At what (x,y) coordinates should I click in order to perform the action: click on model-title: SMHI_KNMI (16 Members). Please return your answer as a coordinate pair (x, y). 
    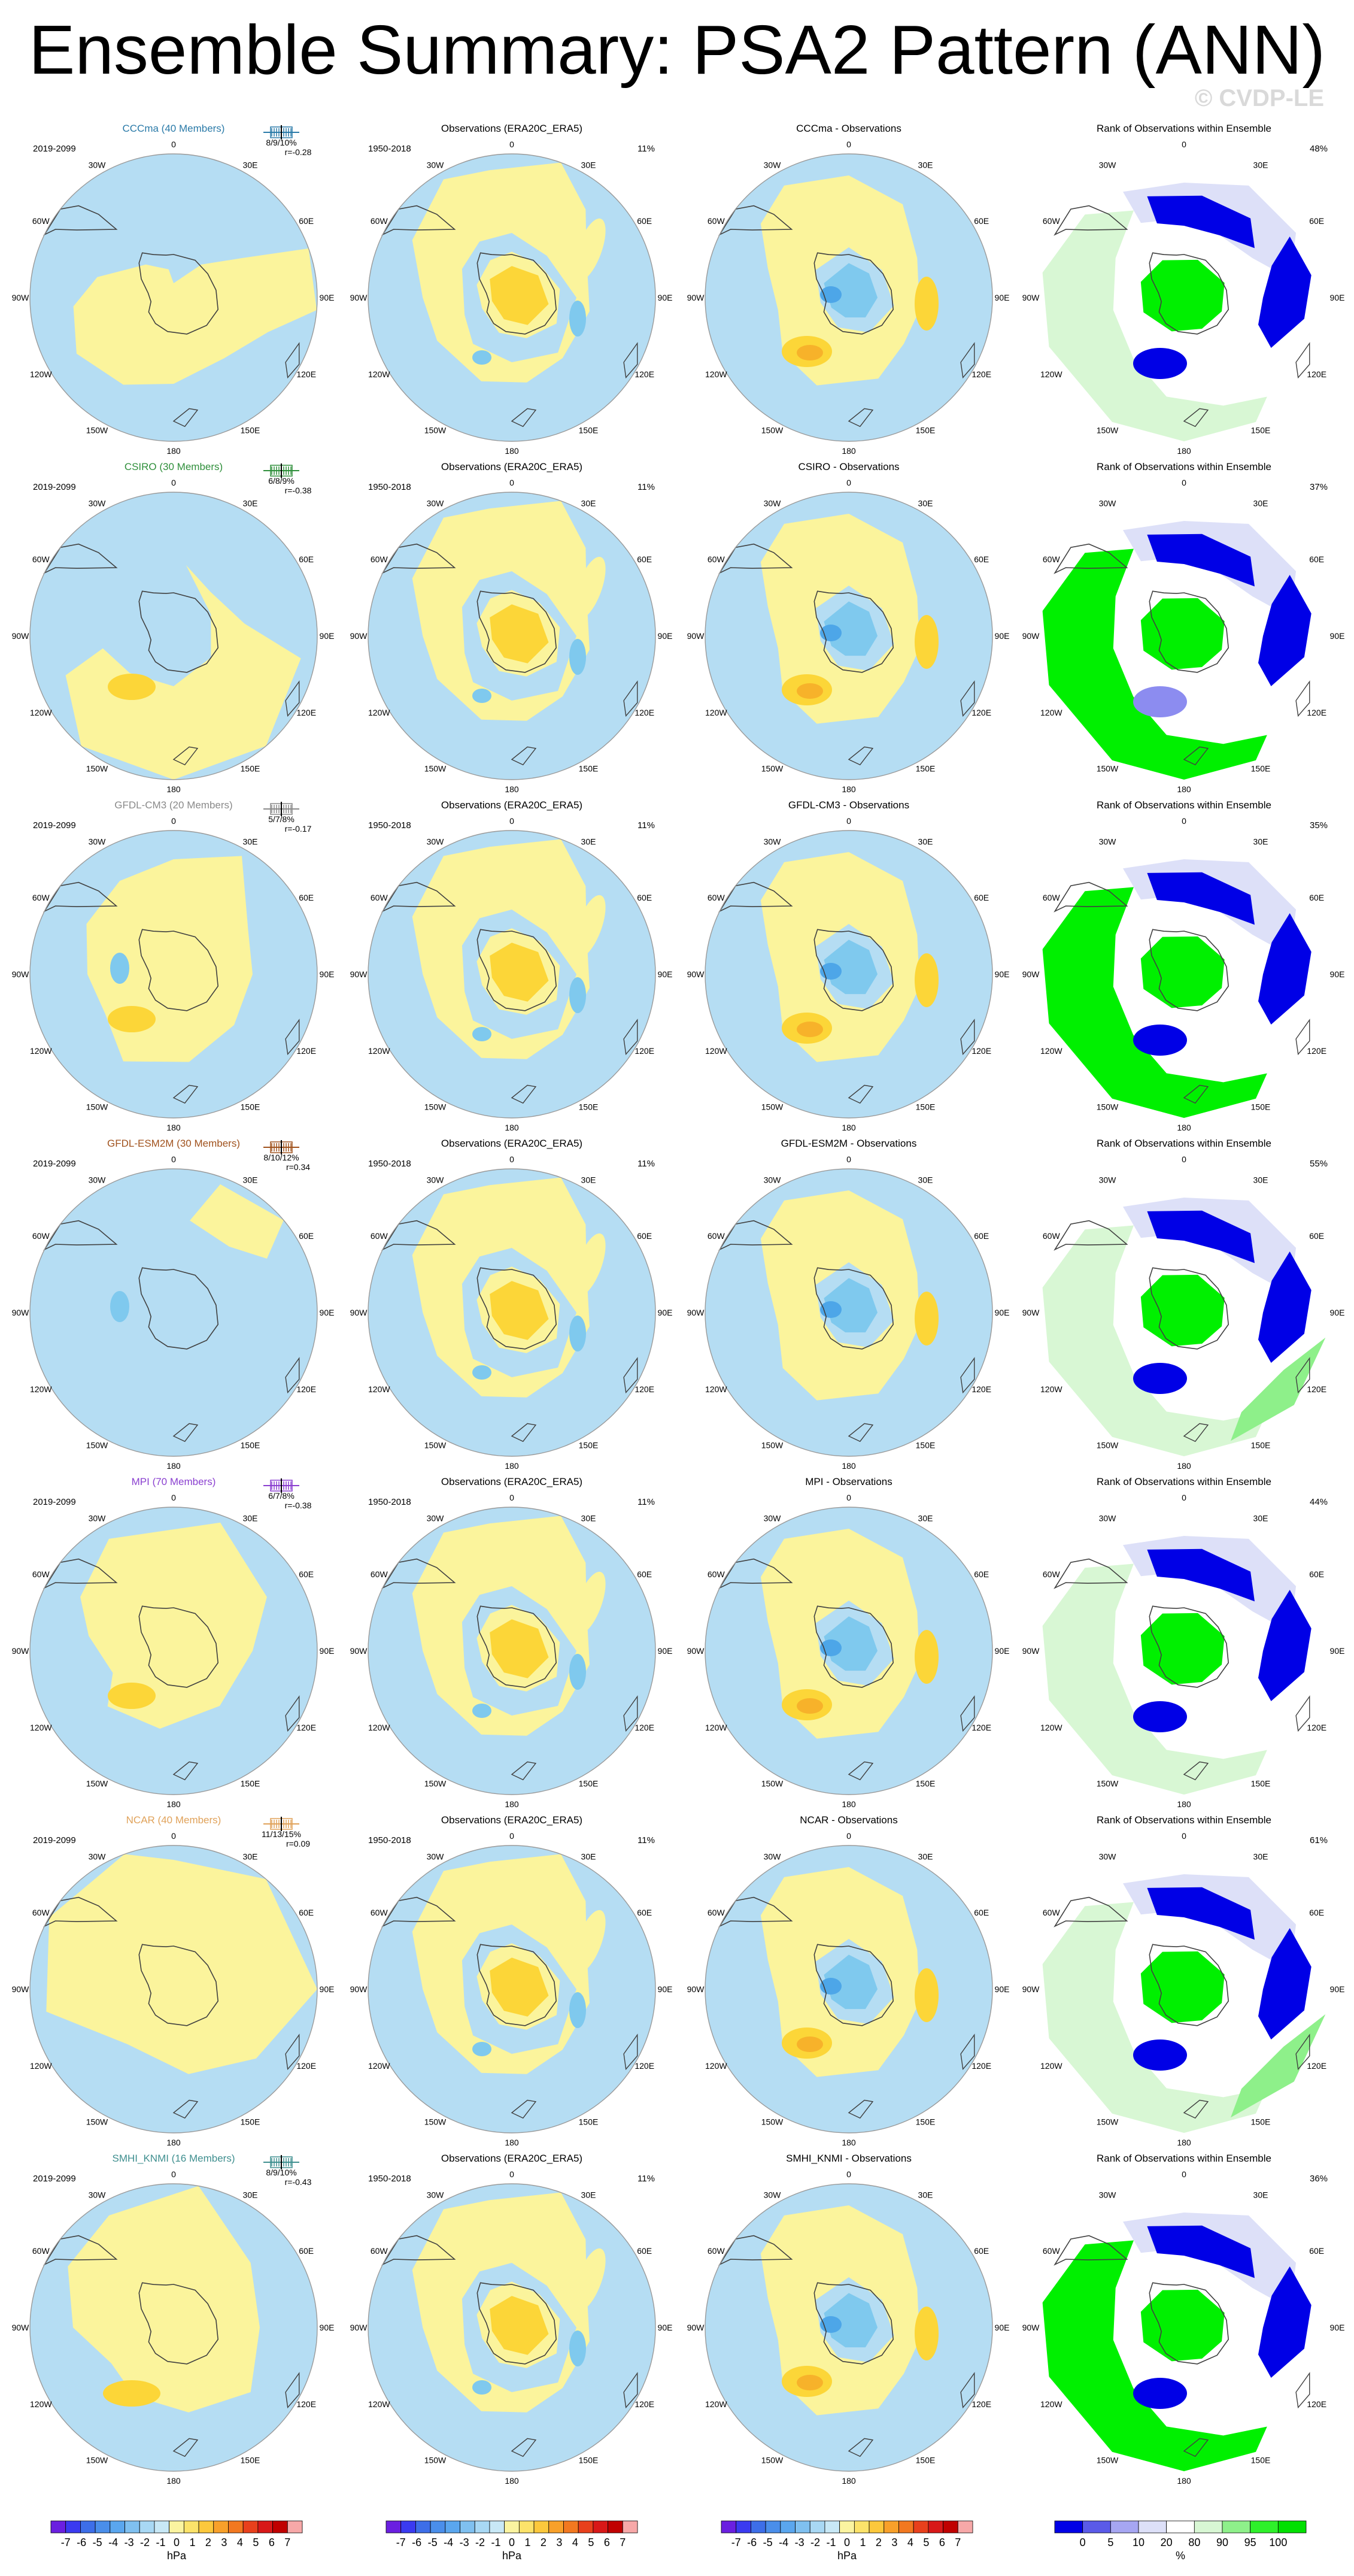
    Looking at the image, I should click on (174, 2158).